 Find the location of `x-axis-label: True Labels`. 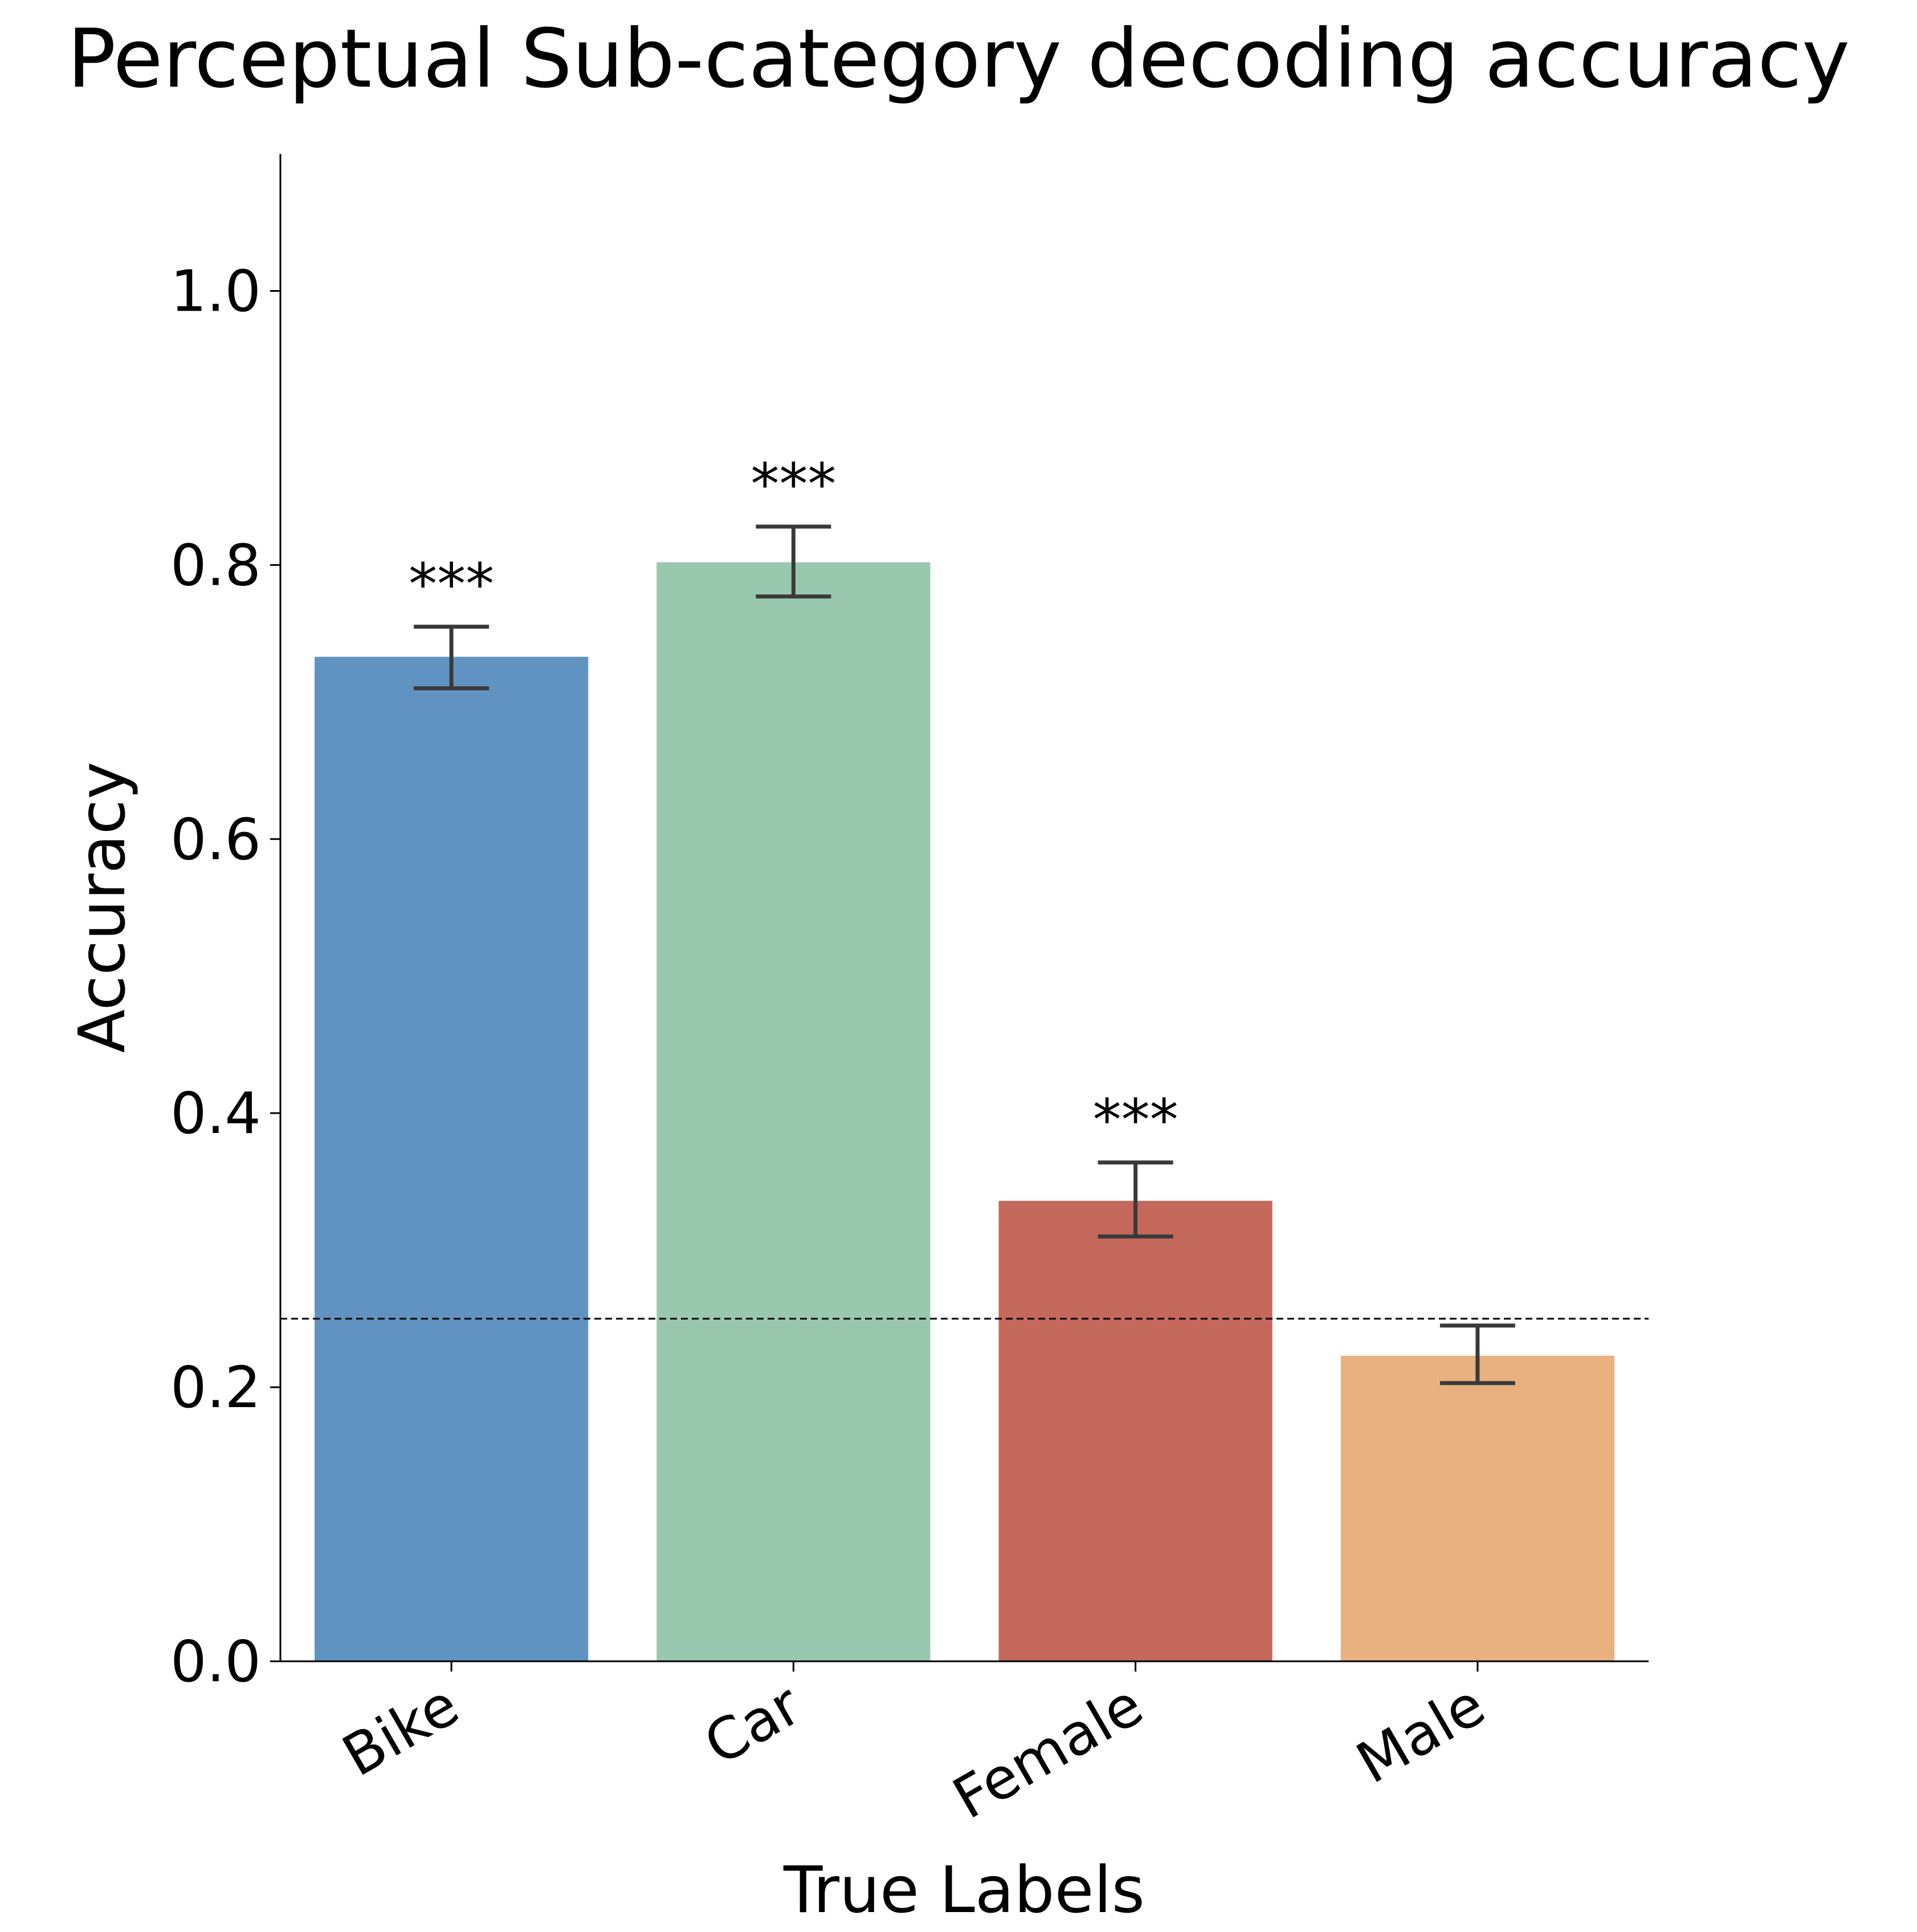

x-axis-label: True Labels is located at coordinates (964, 1890).